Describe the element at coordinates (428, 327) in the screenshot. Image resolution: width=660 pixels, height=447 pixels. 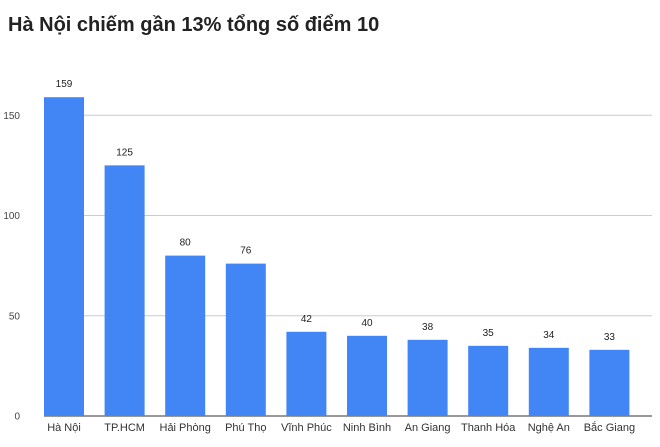
I see `data-label: 38` at that location.